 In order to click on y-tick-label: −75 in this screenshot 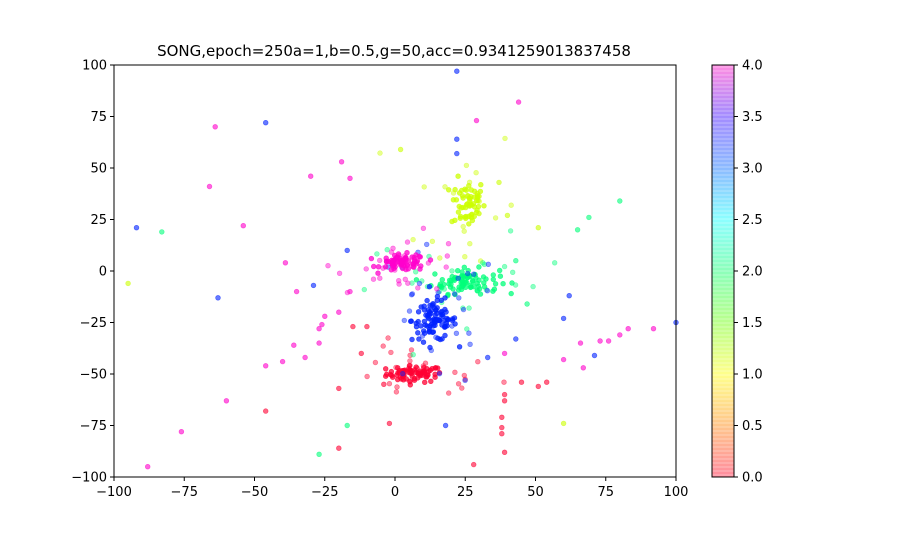, I will do `click(93, 426)`.